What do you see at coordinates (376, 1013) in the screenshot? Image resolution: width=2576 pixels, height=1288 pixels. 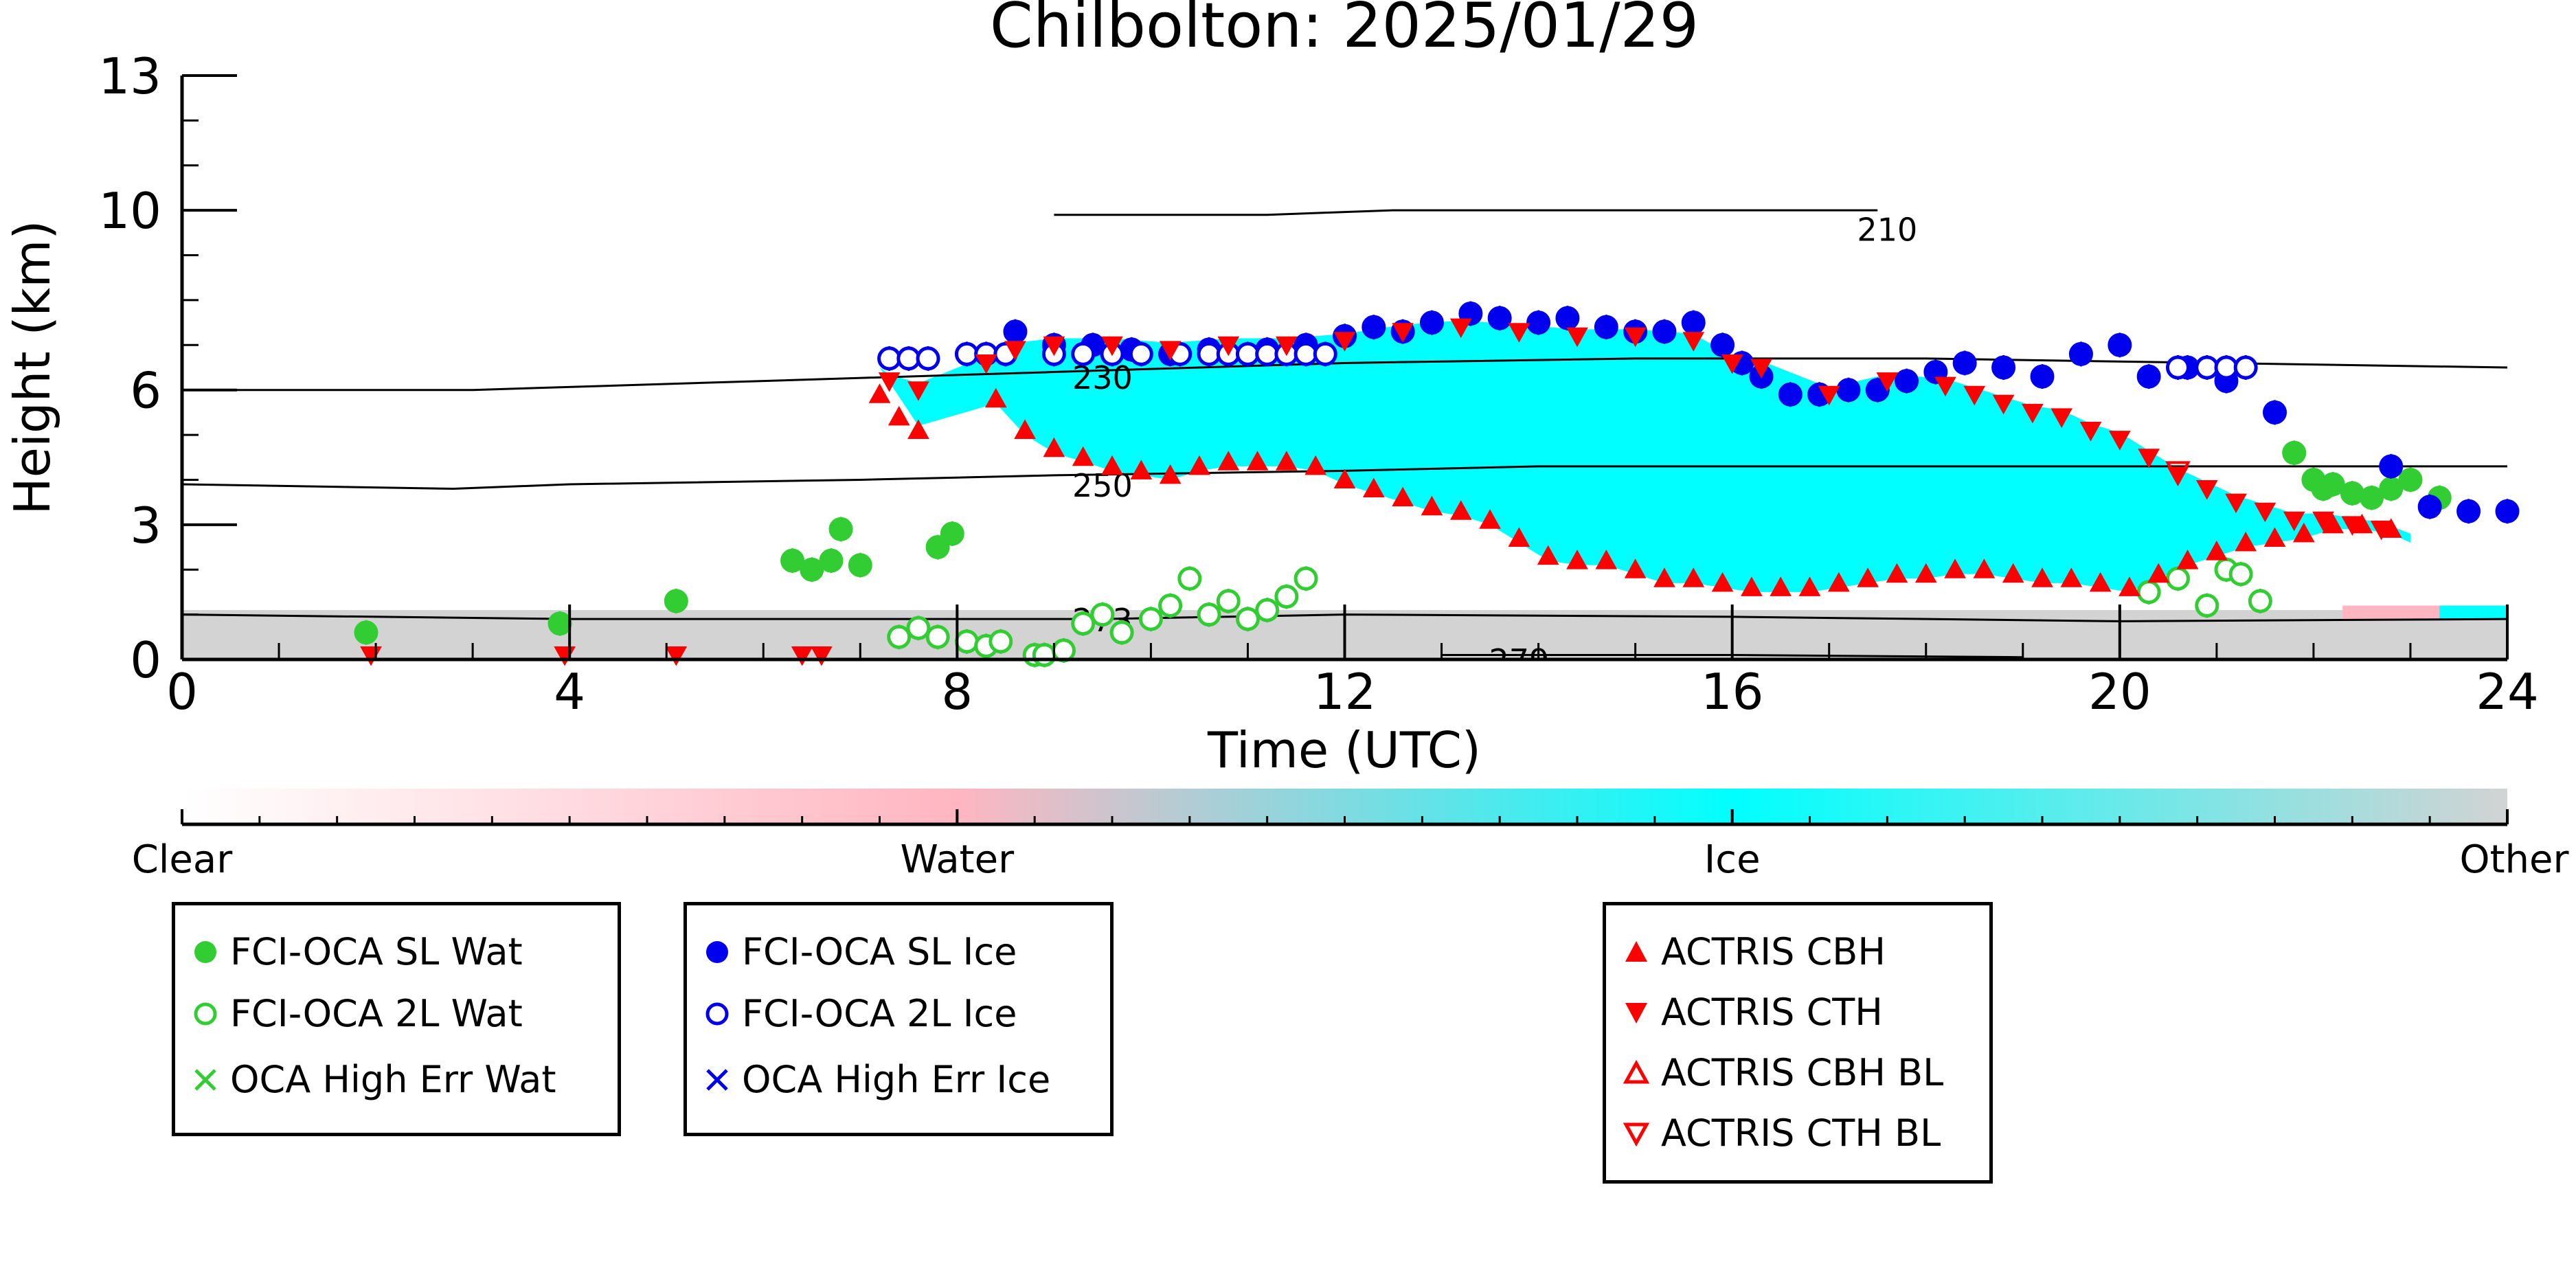 I see `legend-label: FCI-OCA 2L Wat` at bounding box center [376, 1013].